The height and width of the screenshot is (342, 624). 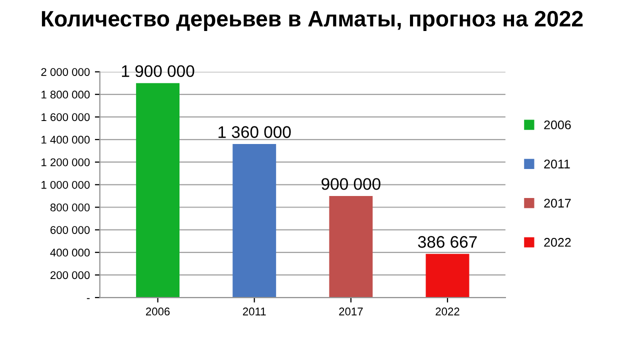 What do you see at coordinates (65, 72) in the screenshot?
I see `y-tick-label: 2 000 000` at bounding box center [65, 72].